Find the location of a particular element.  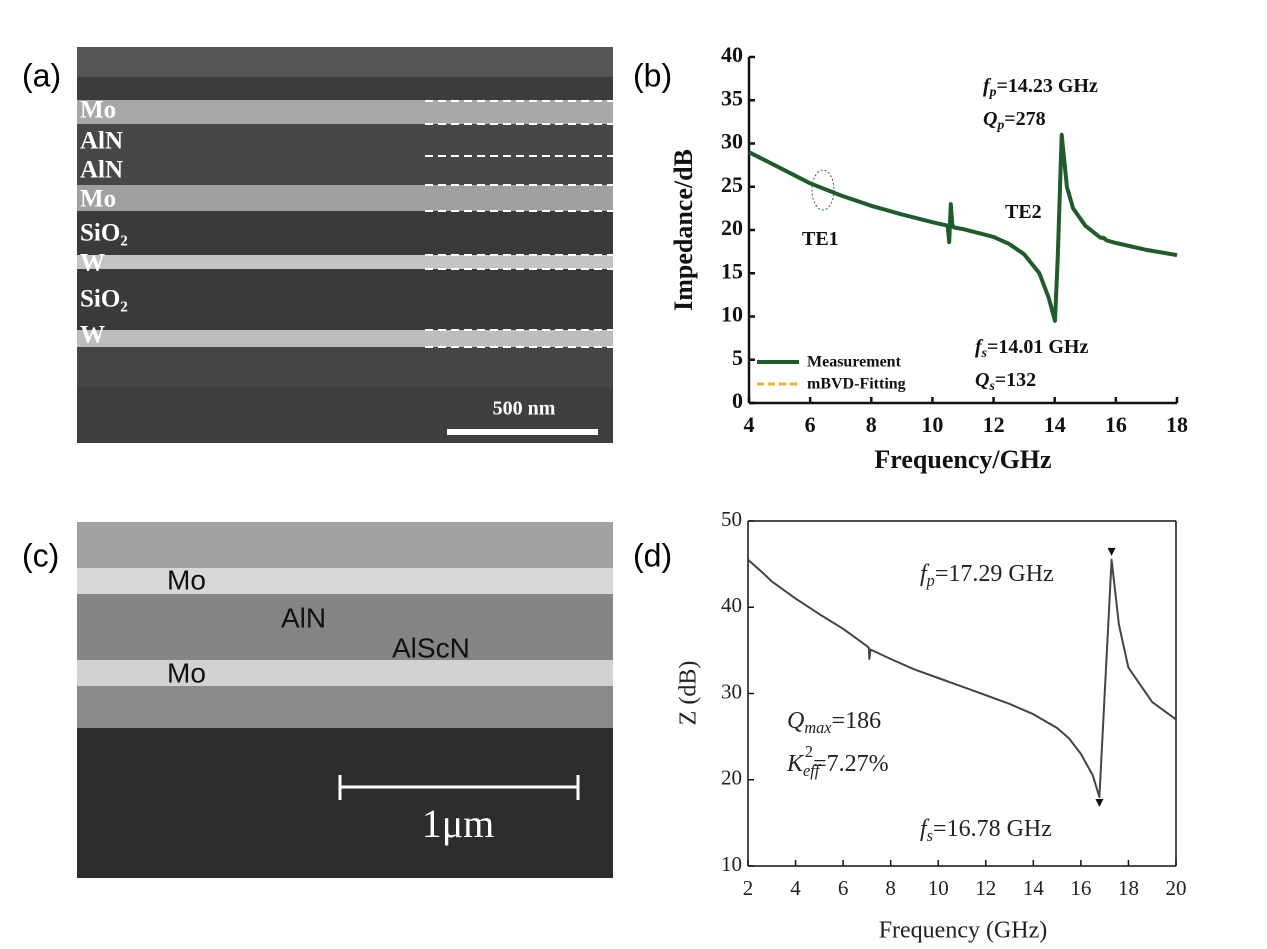

annotation-text: TE1 is located at coordinates (820, 239).